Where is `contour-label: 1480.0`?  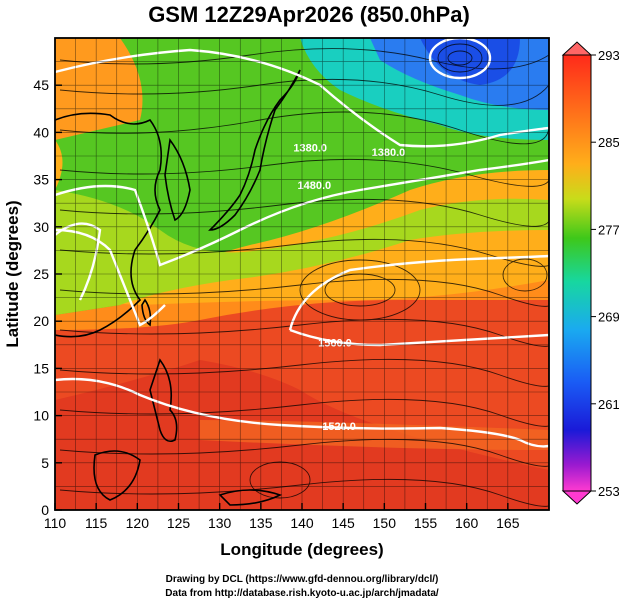 contour-label: 1480.0 is located at coordinates (315, 186).